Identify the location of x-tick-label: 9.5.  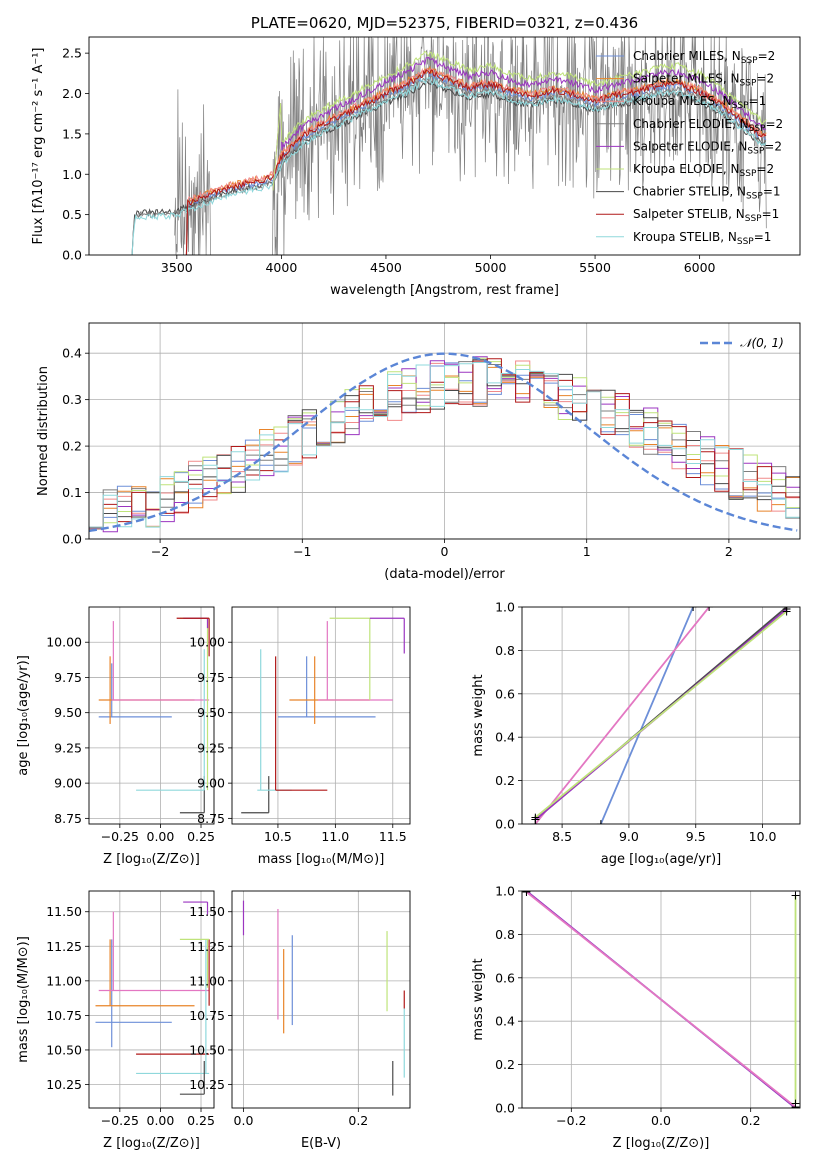
(696, 836).